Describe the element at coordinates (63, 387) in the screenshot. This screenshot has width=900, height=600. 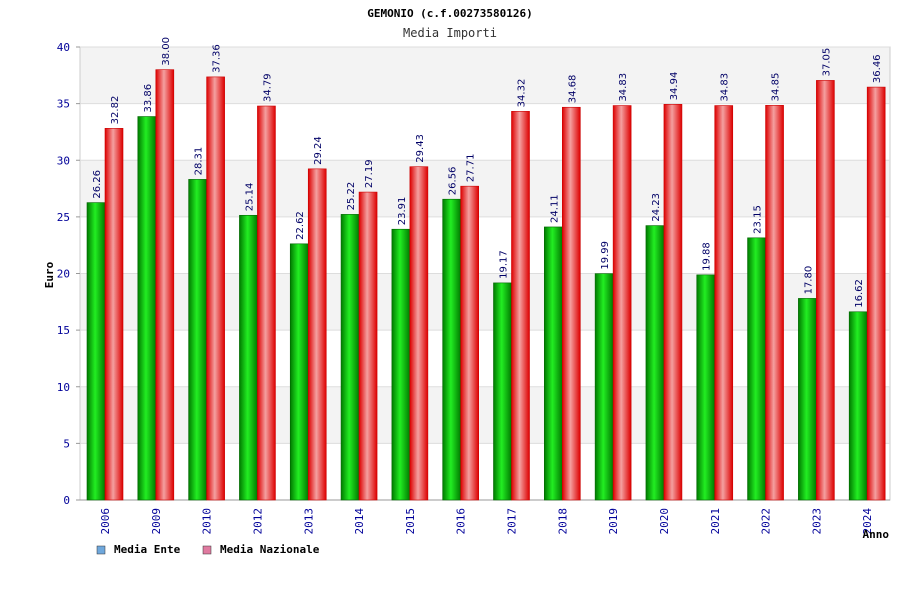
I see `y-tick-label: 10` at that location.